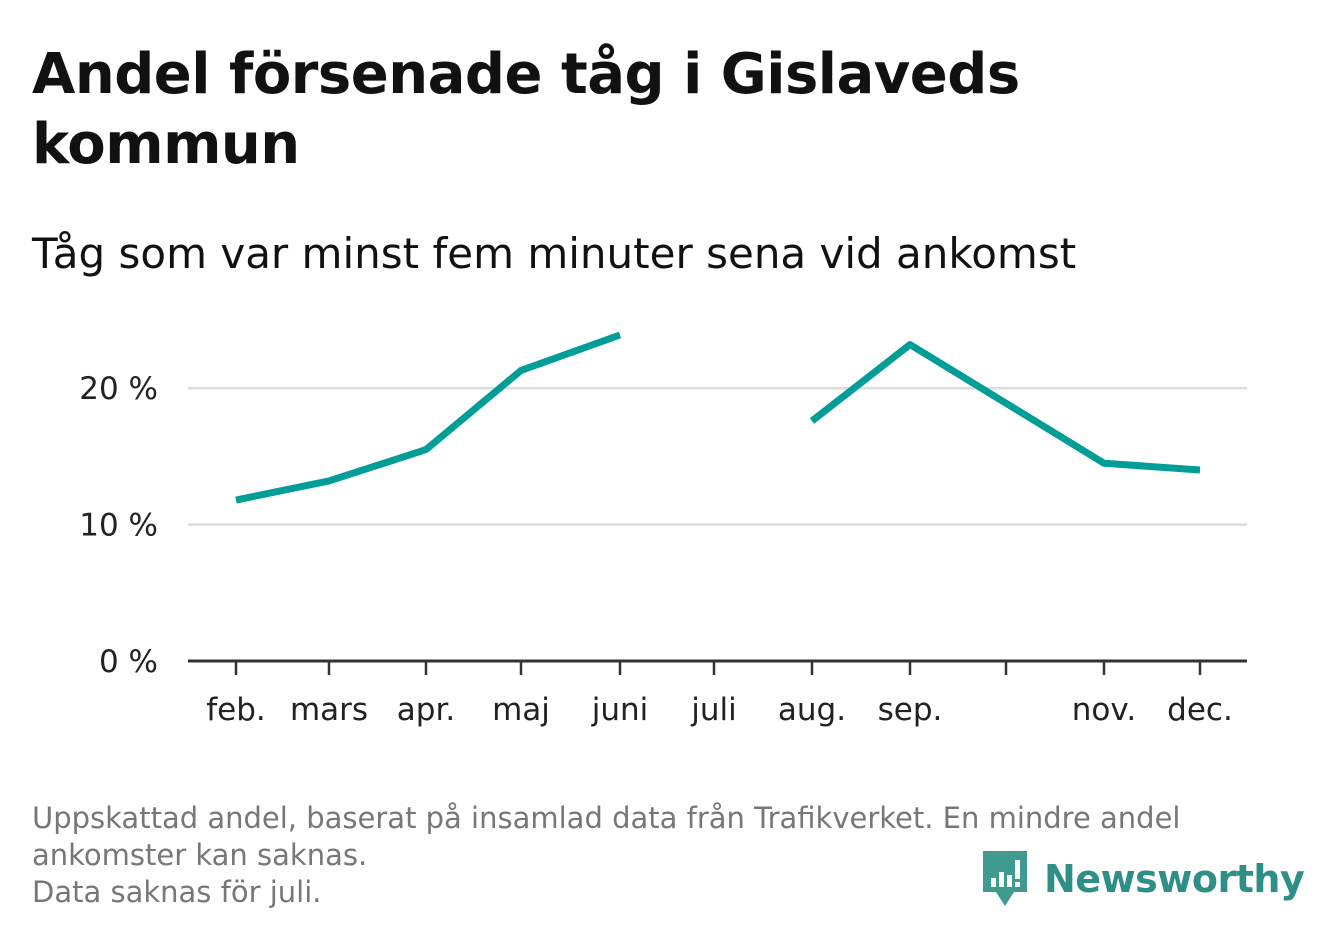 This screenshot has width=1322, height=939. What do you see at coordinates (128, 662) in the screenshot?
I see `y-tick-label: 0 %` at bounding box center [128, 662].